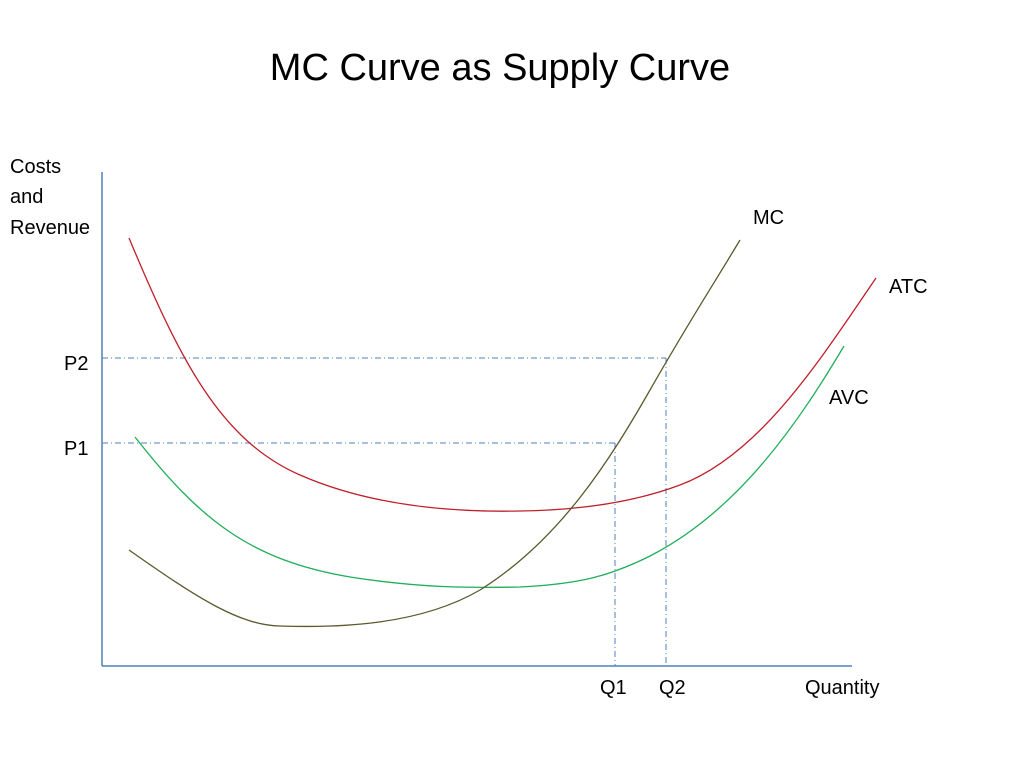  What do you see at coordinates (849, 398) in the screenshot?
I see `avc-label: AVC` at bounding box center [849, 398].